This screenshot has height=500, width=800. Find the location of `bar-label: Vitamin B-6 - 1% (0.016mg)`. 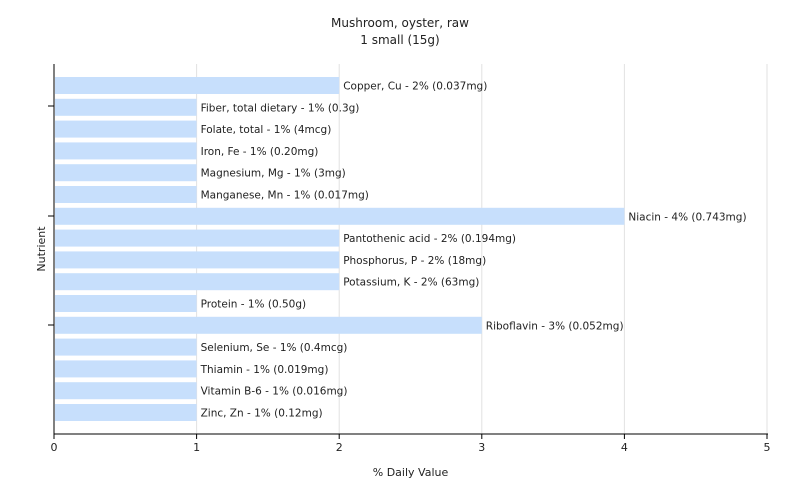

bar-label: Vitamin B-6 - 1% (0.016mg) is located at coordinates (274, 392).